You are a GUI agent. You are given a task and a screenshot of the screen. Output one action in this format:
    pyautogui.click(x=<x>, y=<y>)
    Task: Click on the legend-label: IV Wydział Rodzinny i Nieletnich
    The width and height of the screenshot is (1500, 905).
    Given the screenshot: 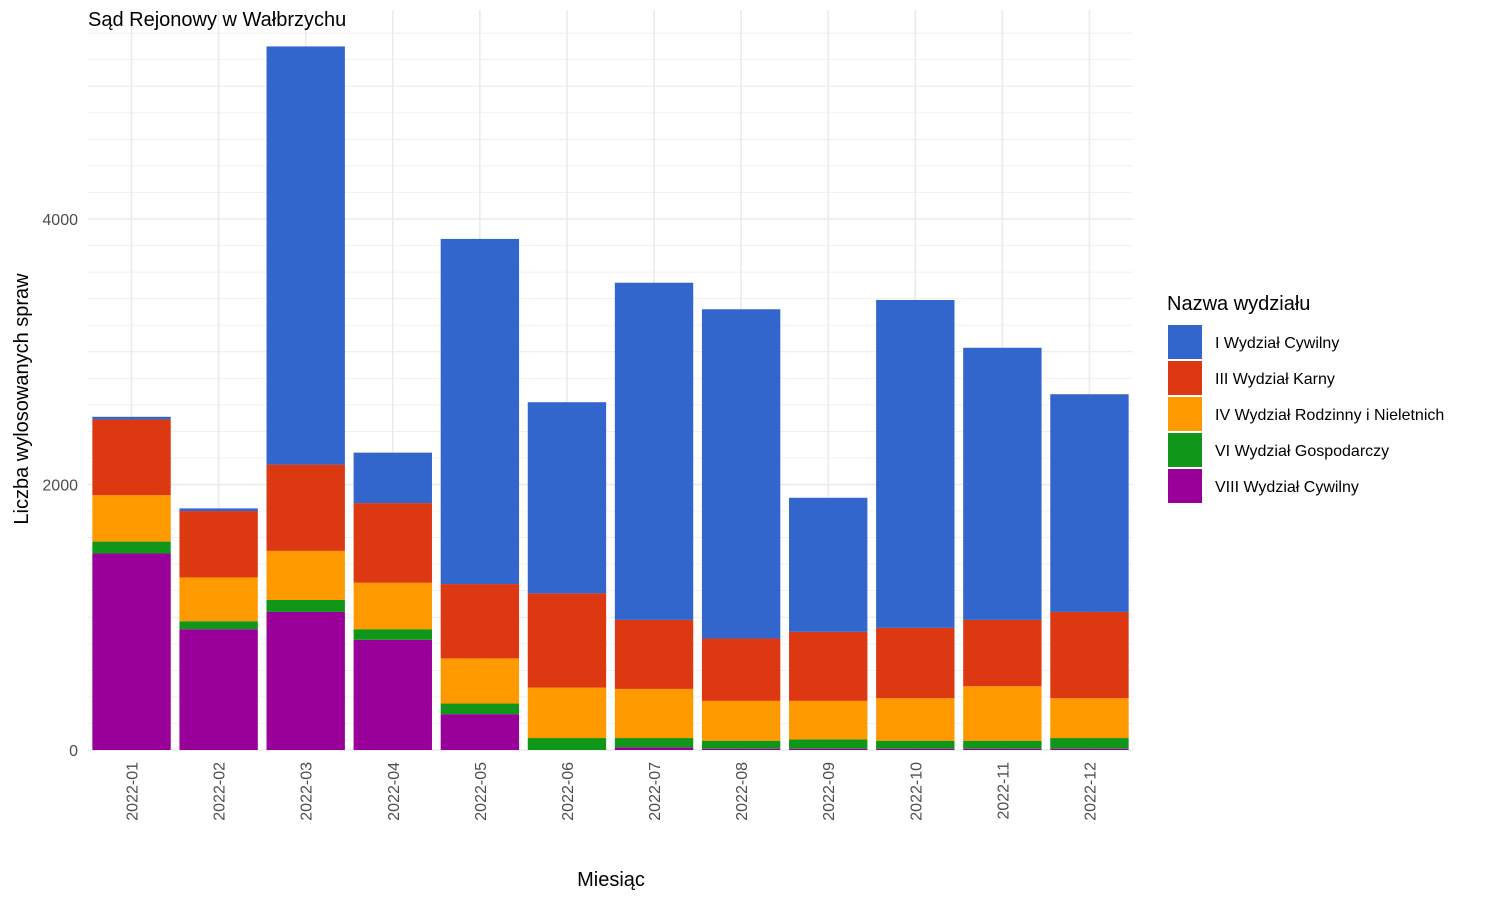 What is the action you would take?
    pyautogui.click(x=1329, y=415)
    